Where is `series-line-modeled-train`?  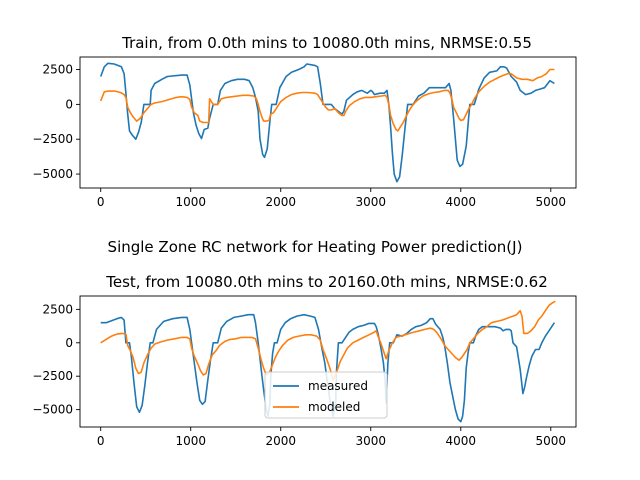
series-line-modeled-train is located at coordinates (327, 100).